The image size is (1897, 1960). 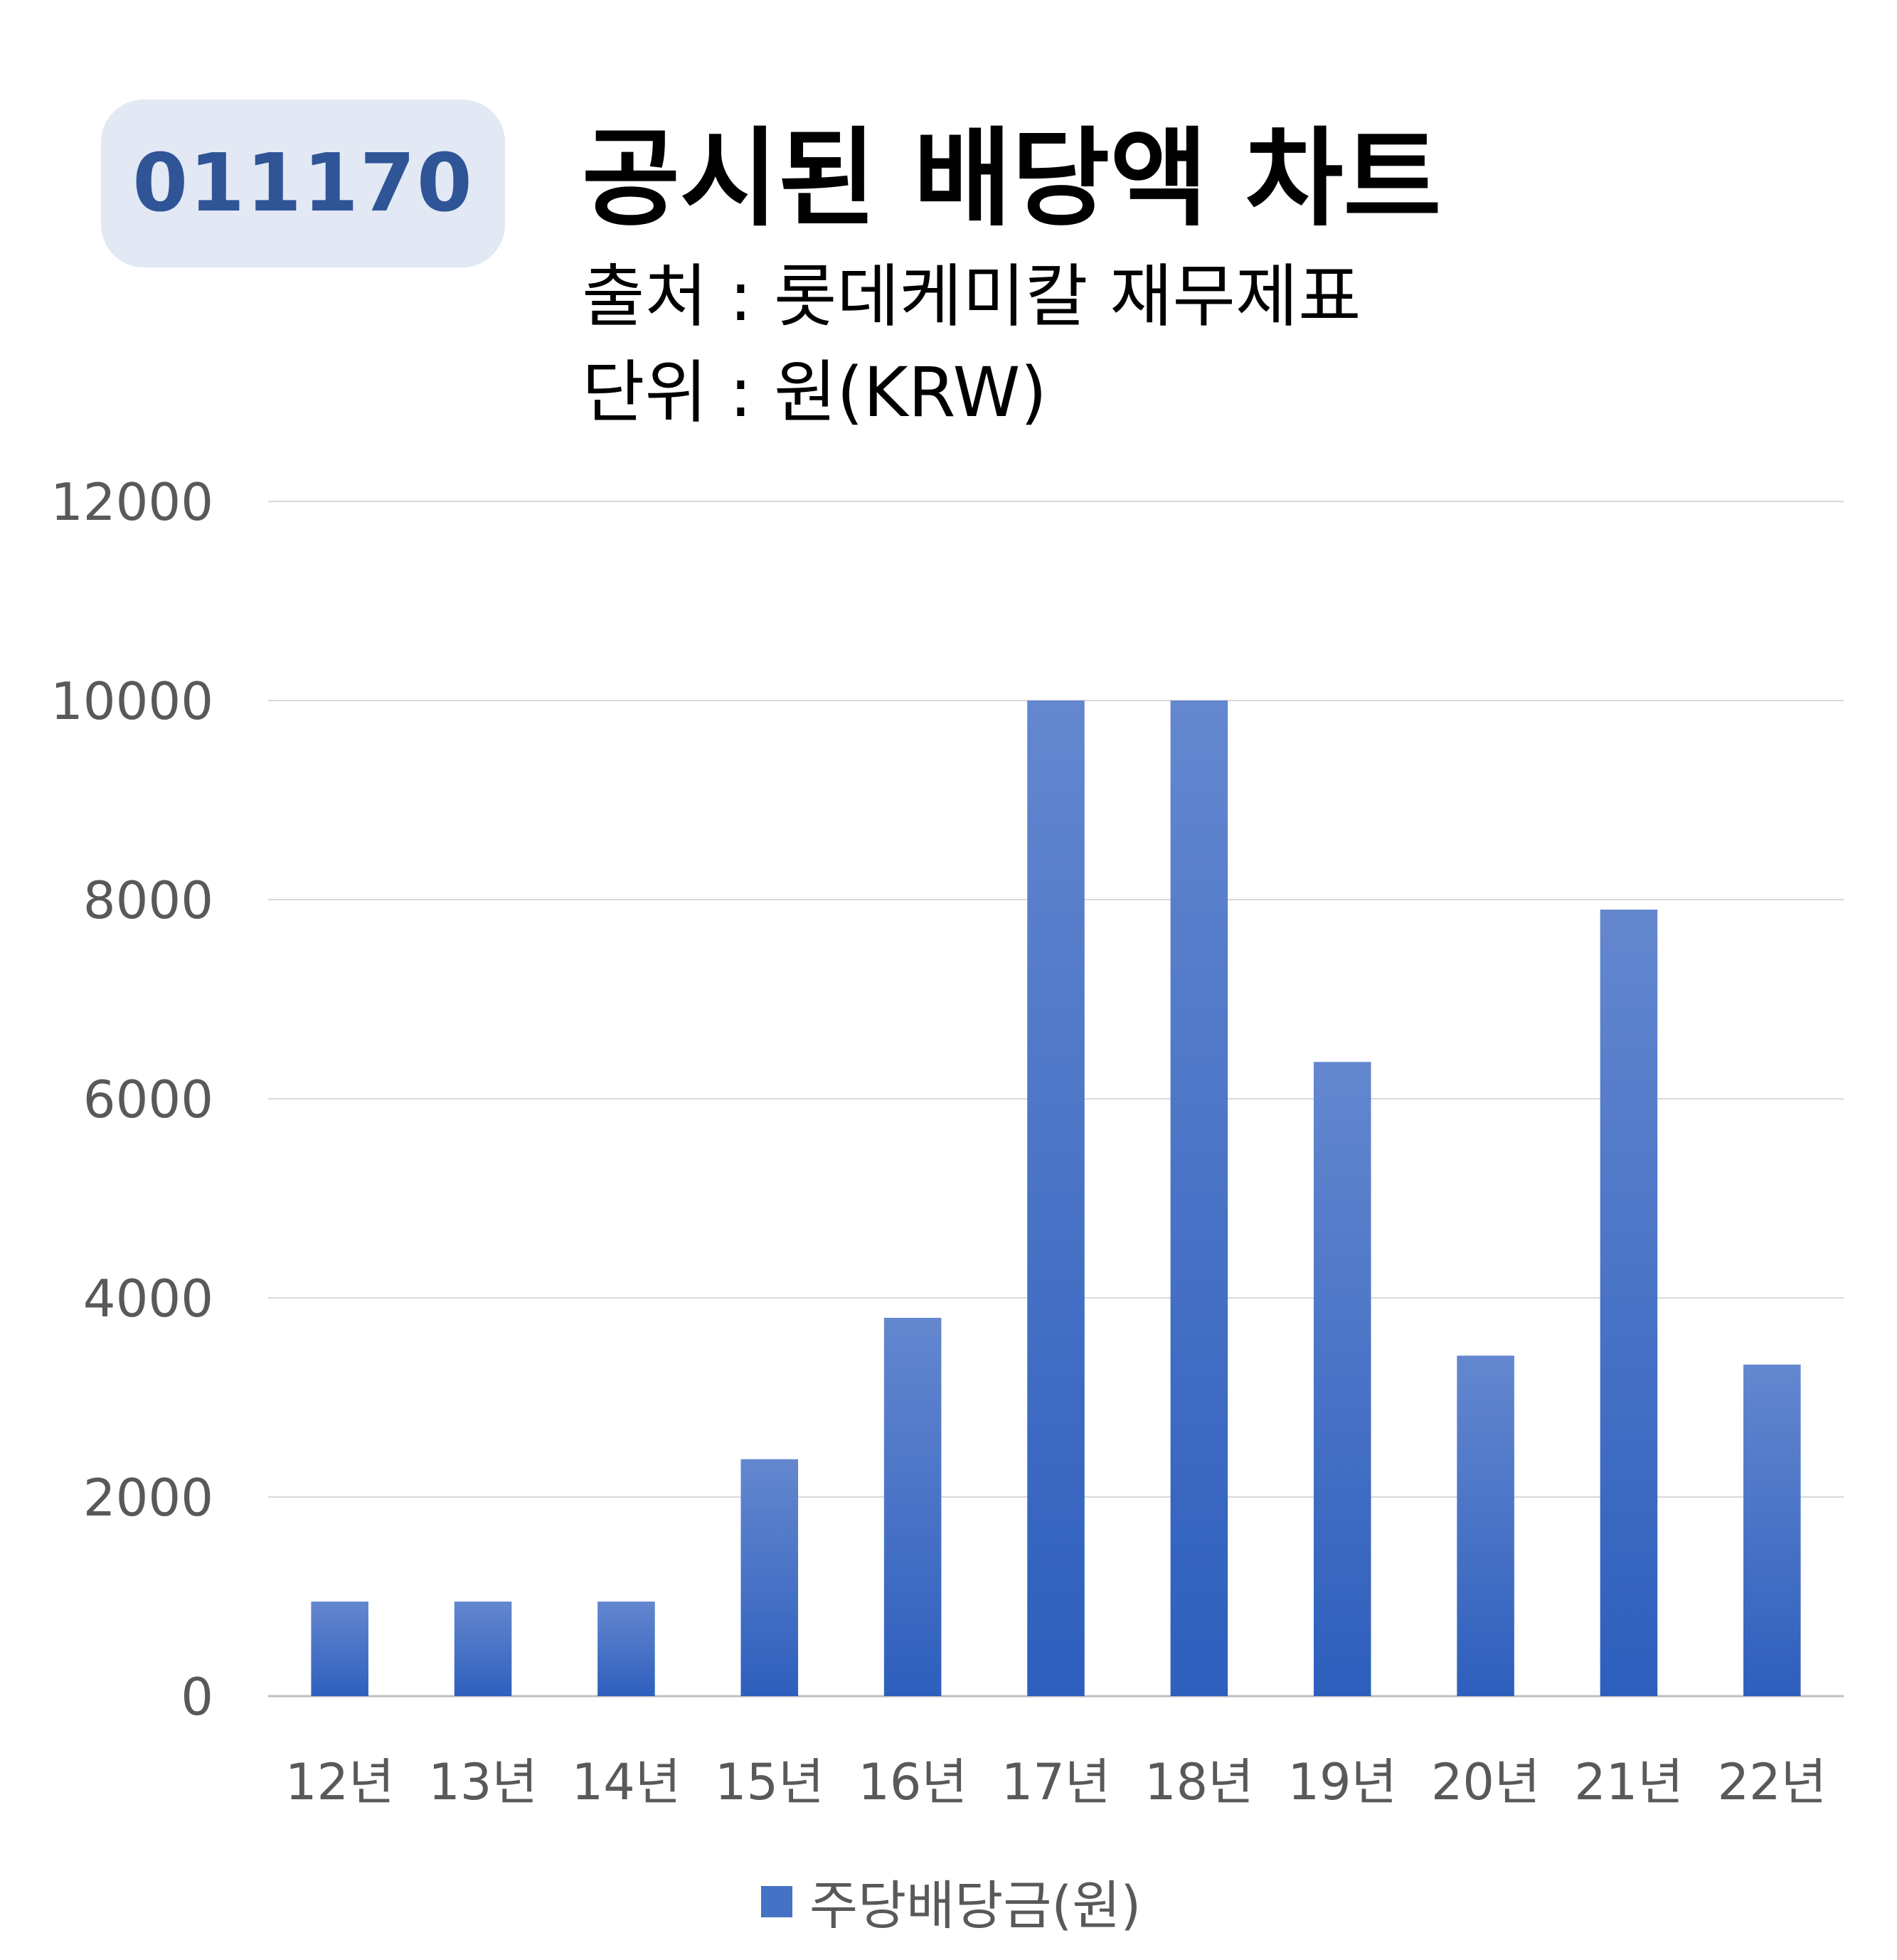 What do you see at coordinates (1628, 1782) in the screenshot?
I see `x-tick-label: 21년` at bounding box center [1628, 1782].